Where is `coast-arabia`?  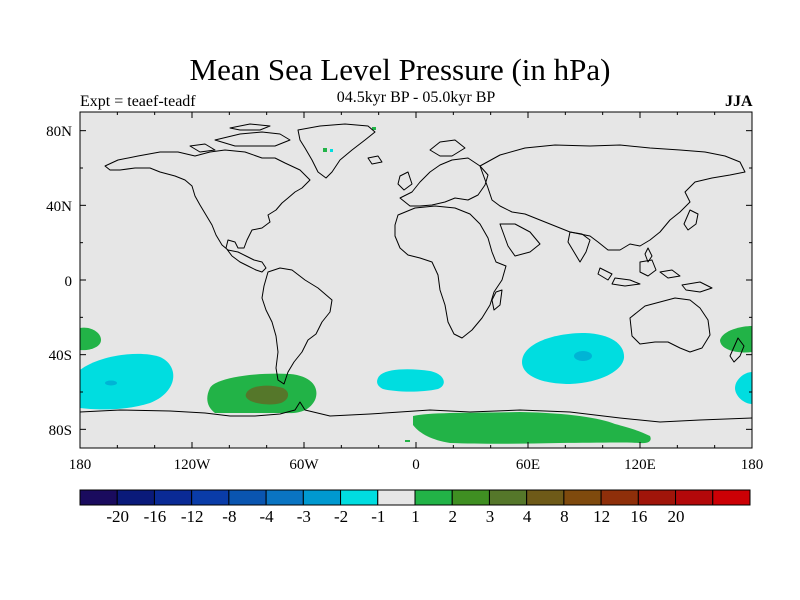
coast-arabia is located at coordinates (520, 240).